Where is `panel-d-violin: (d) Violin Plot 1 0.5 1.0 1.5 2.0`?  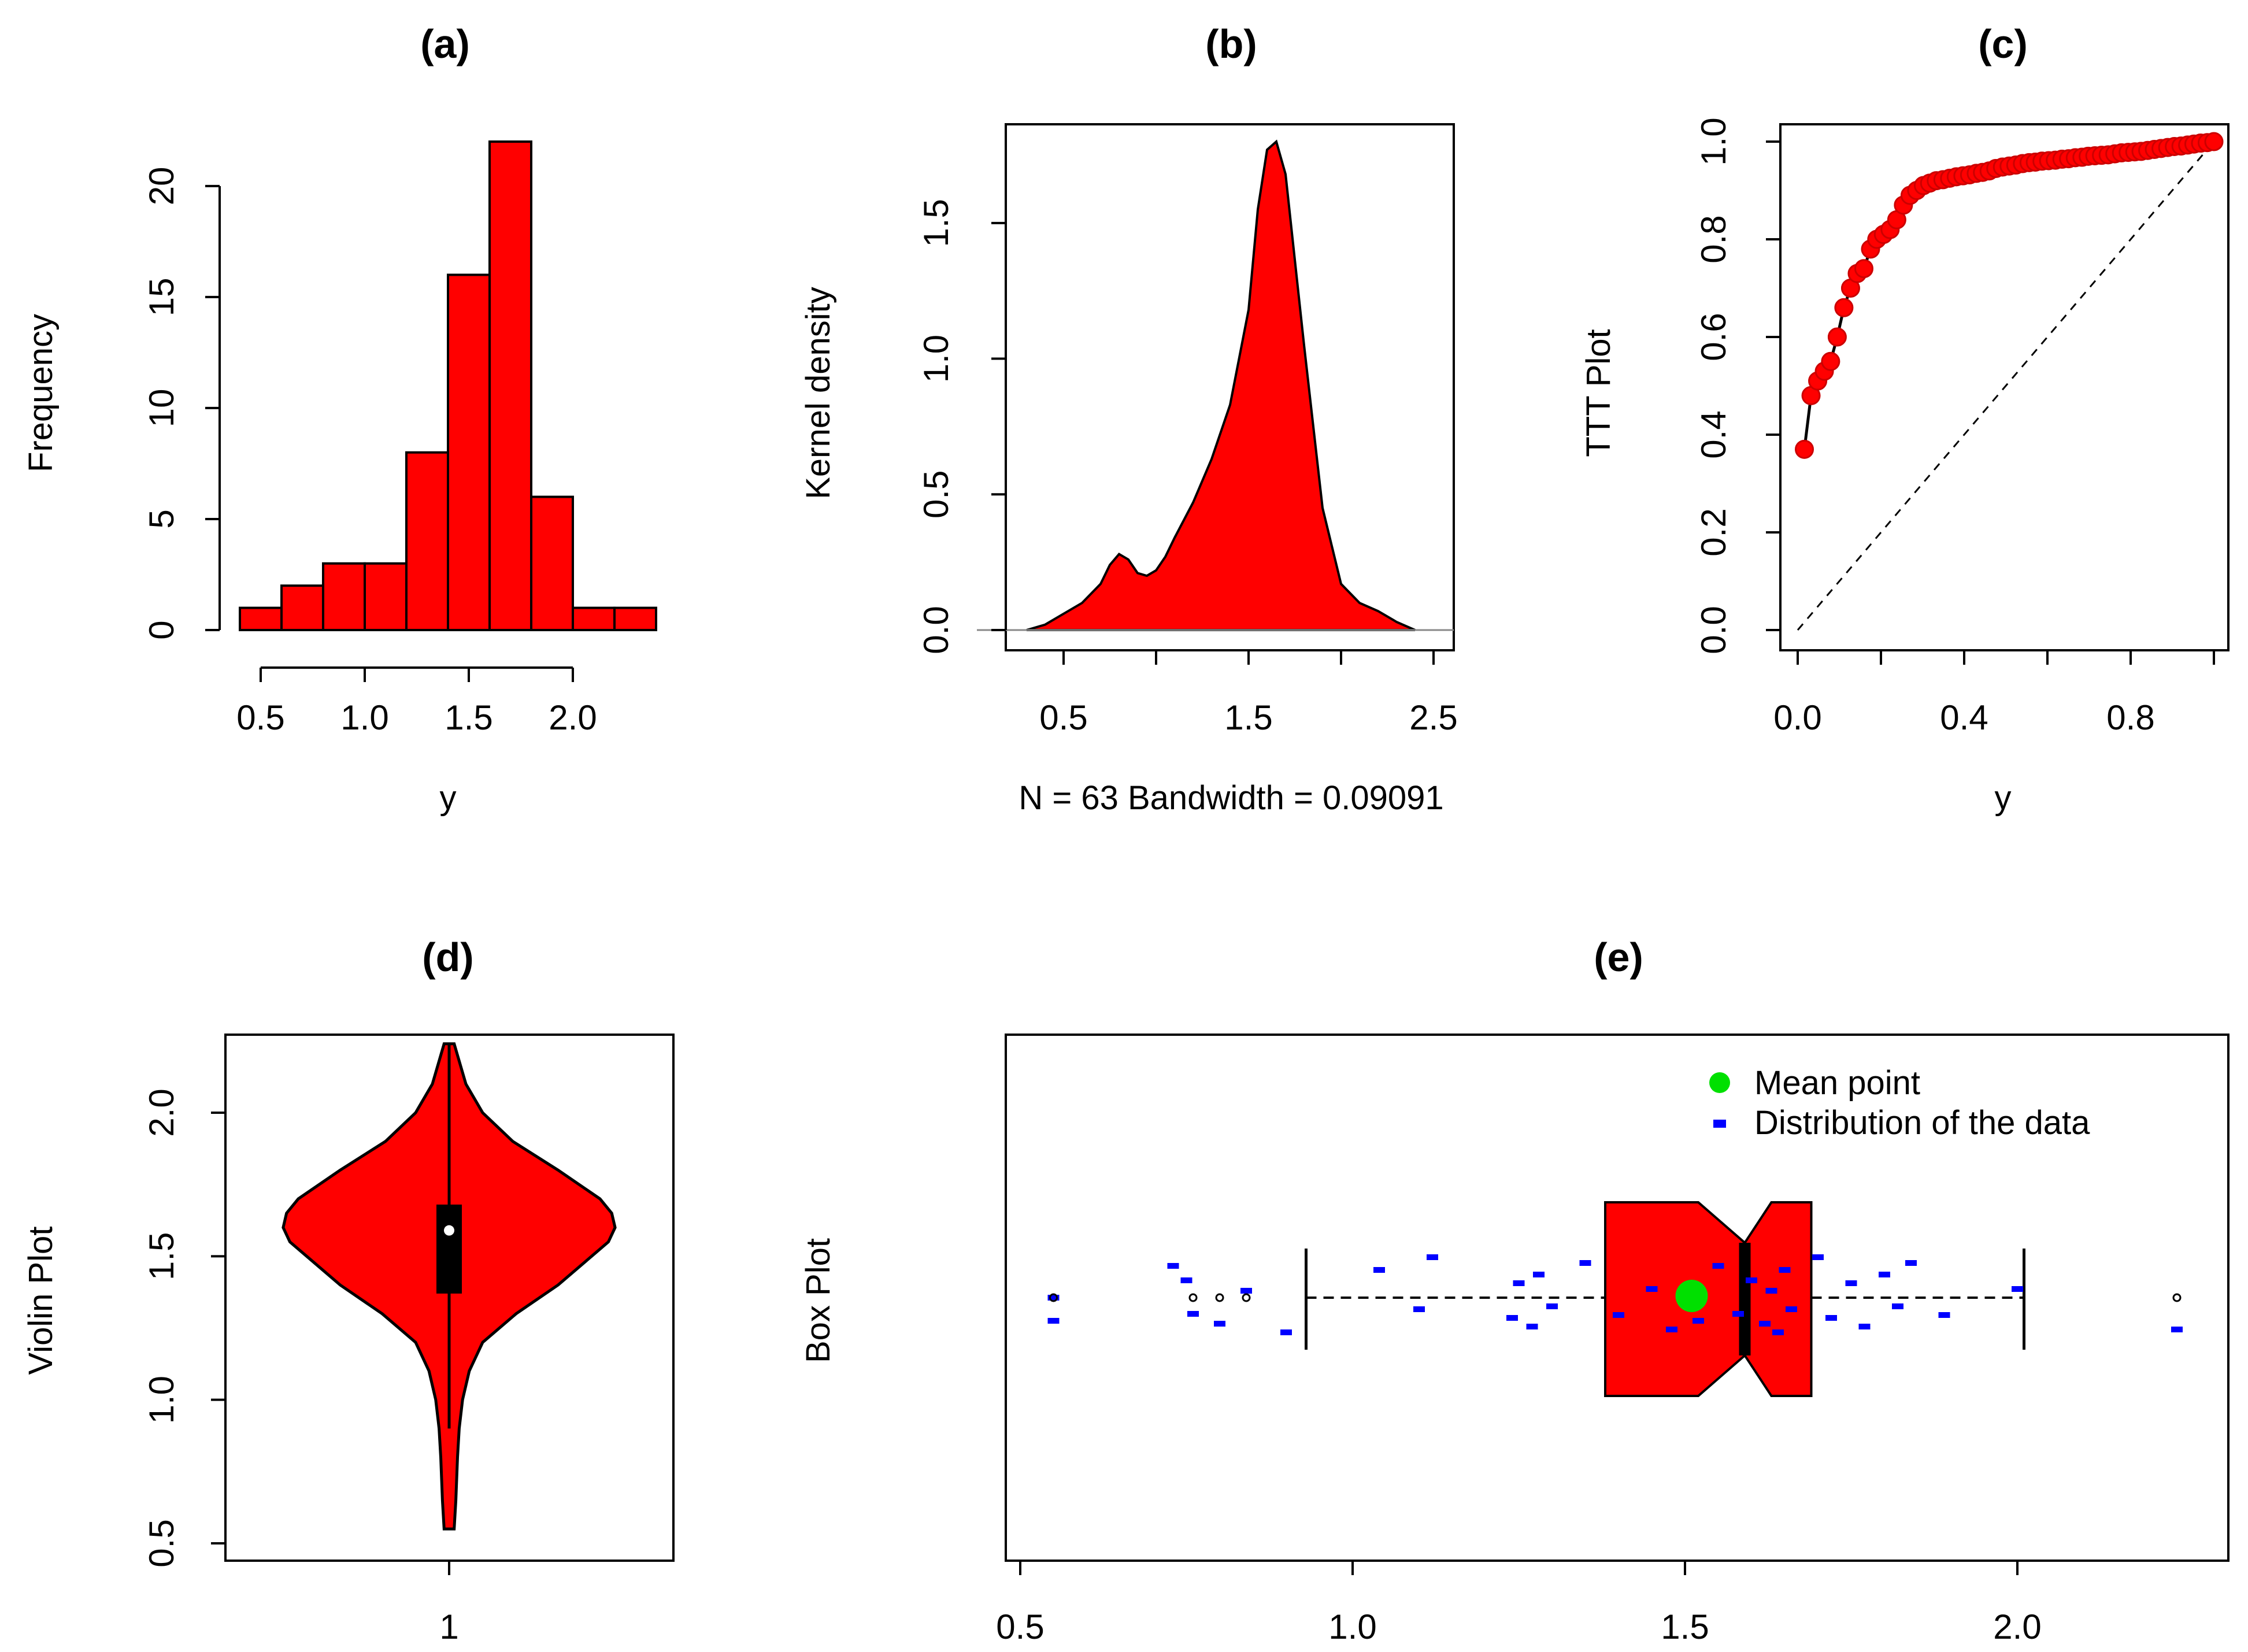 panel-d-violin: (d) Violin Plot 1 0.5 1.0 1.5 2.0 is located at coordinates (348, 1290).